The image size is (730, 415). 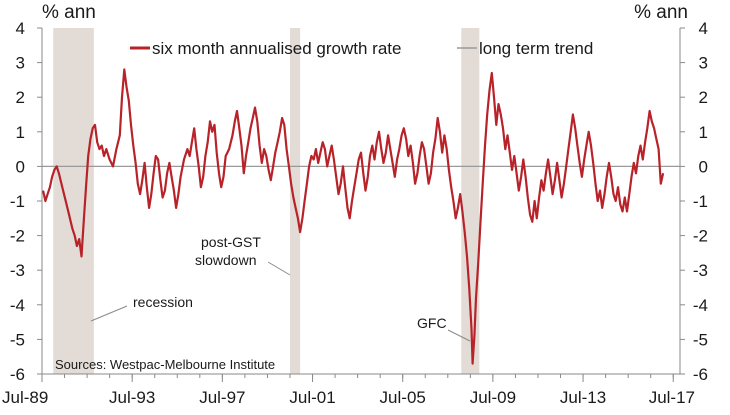 I want to click on annotation-pointer-post-gst, so click(x=279, y=268).